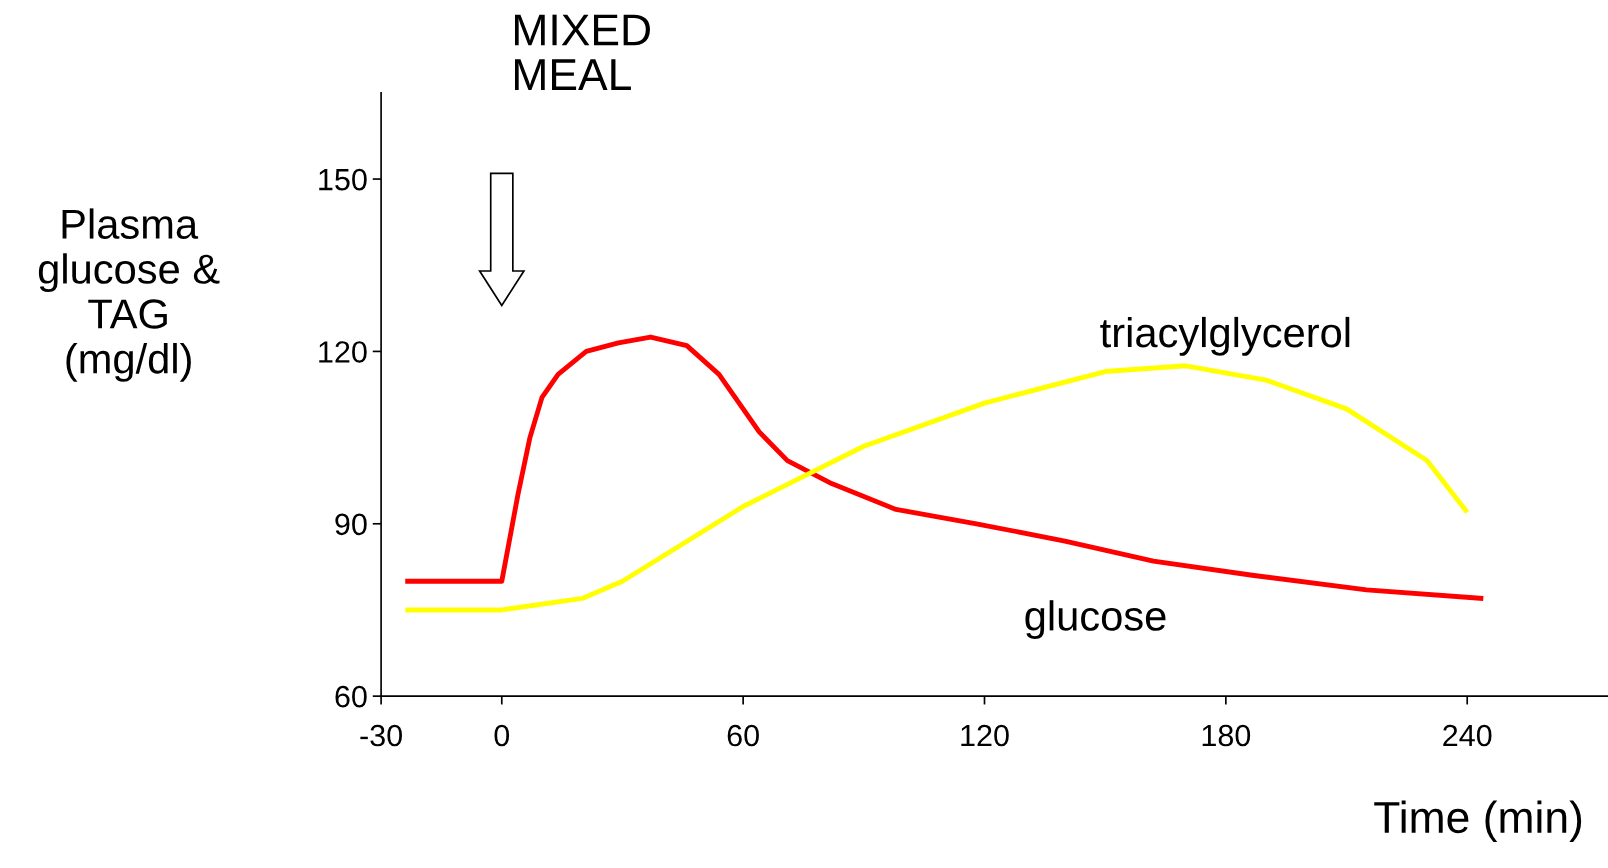  Describe the element at coordinates (343, 179) in the screenshot. I see `y-tick-label: 150` at that location.